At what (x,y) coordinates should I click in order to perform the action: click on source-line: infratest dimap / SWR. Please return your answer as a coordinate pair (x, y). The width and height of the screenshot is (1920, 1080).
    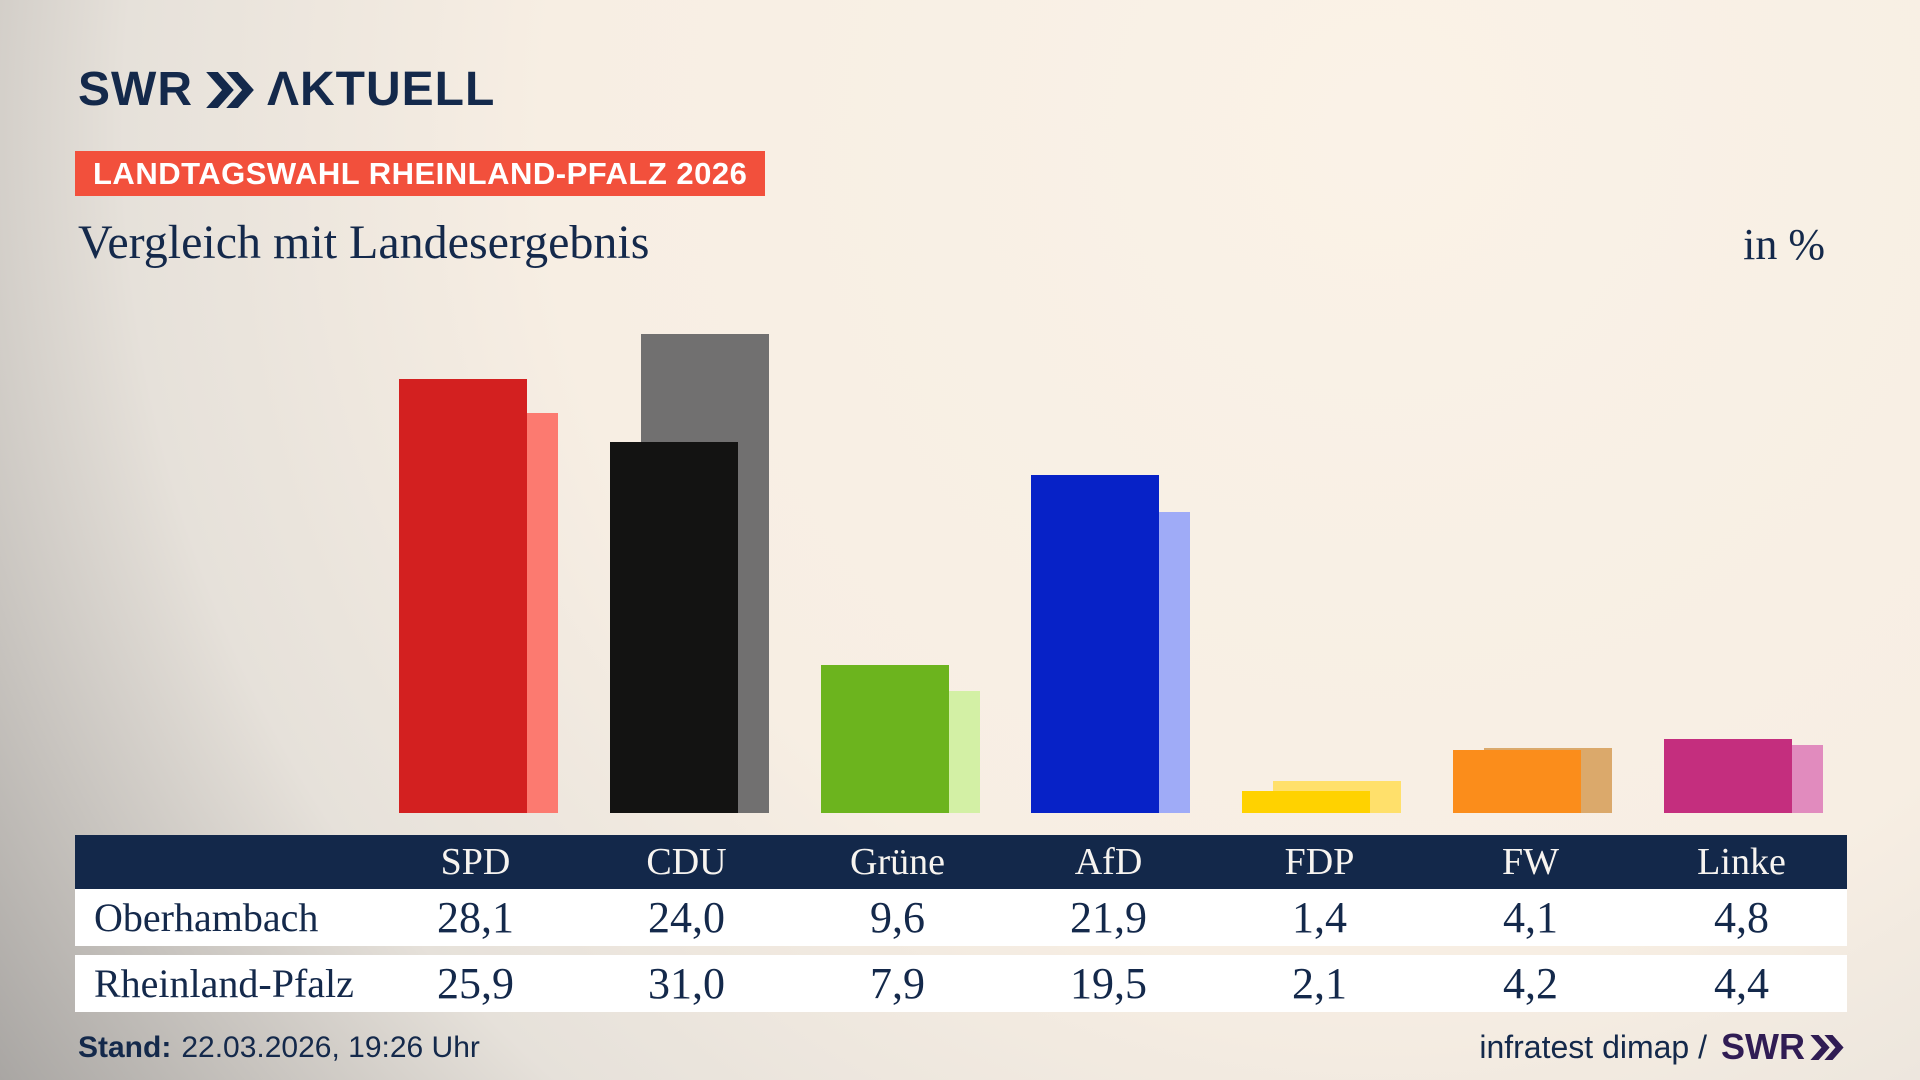
    Looking at the image, I should click on (1661, 1047).